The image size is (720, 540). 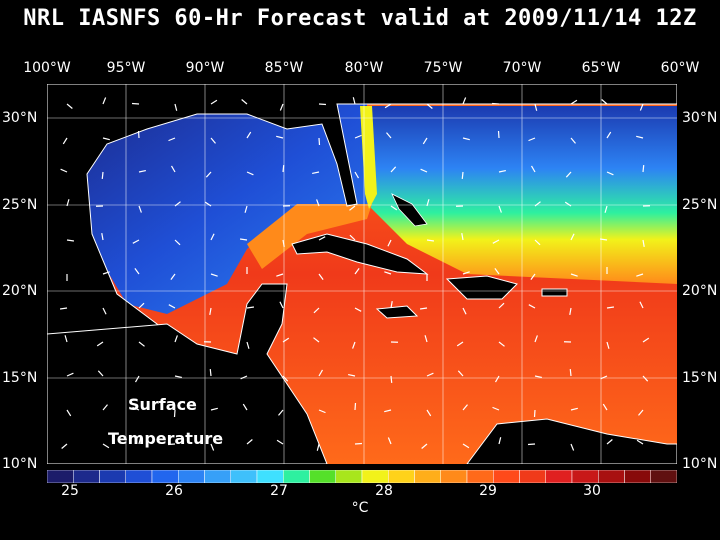 What do you see at coordinates (700, 205) in the screenshot?
I see `latitude-label-right: 25°N` at bounding box center [700, 205].